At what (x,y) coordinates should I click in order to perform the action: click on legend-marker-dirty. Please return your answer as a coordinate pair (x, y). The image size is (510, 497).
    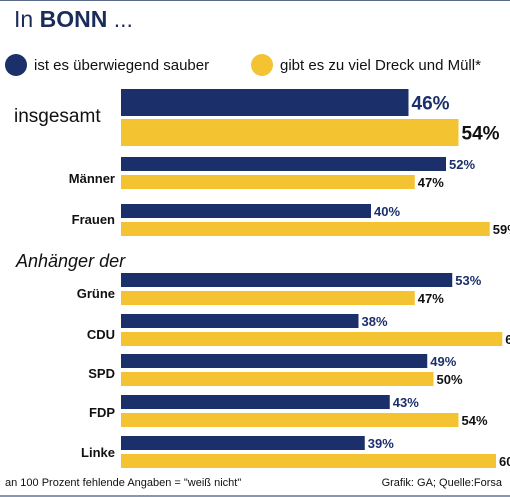
    Looking at the image, I should click on (262, 65).